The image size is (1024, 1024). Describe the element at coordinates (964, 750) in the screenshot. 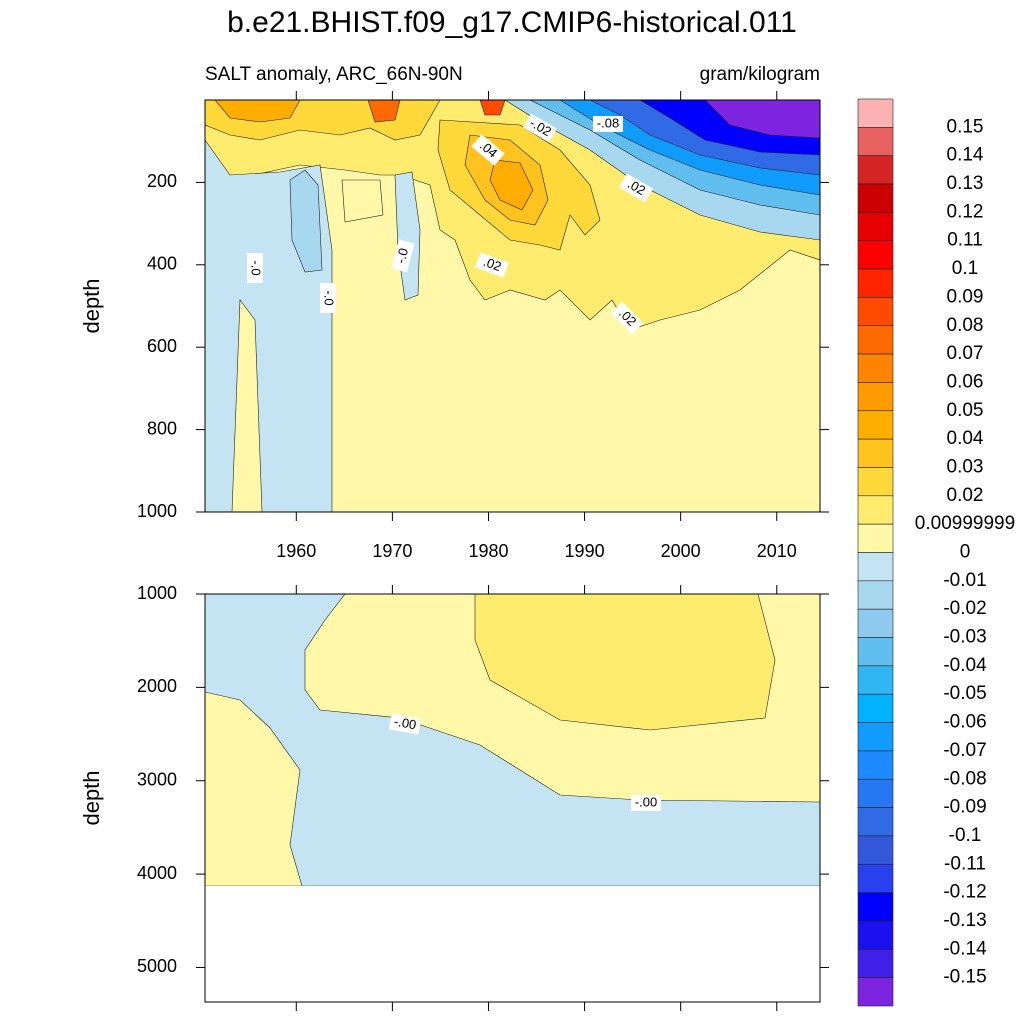

I see `colorbar-label: -0.07` at that location.